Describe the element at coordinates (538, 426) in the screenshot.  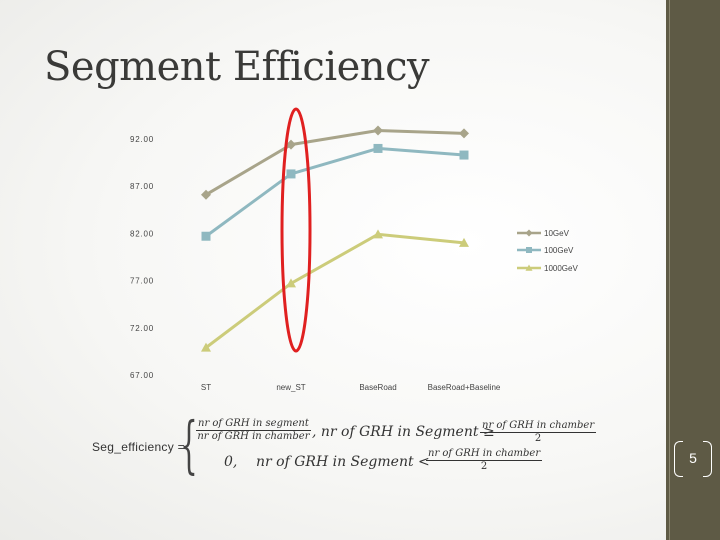
I see `formula-case1-rhs-numerator: nr of GRH in chamber` at that location.